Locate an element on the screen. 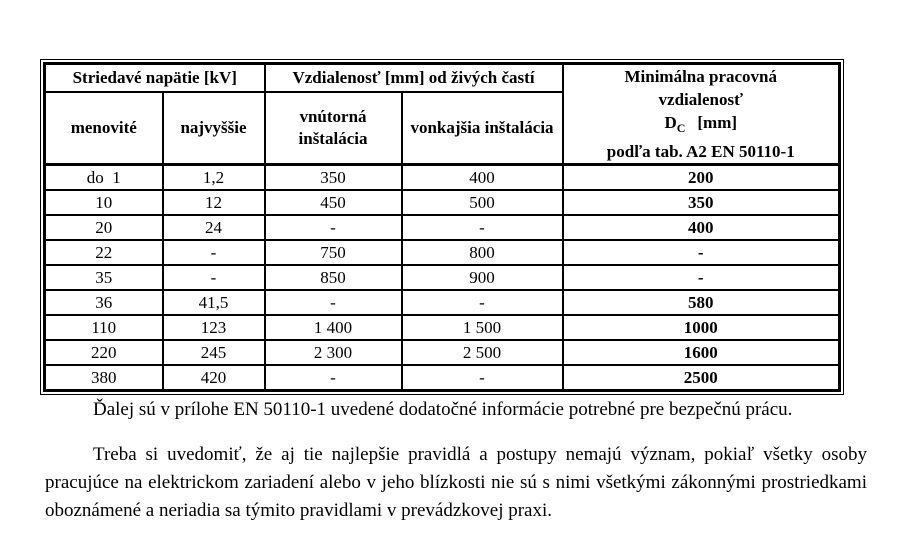 Image resolution: width=910 pixels, height=553 pixels. table-cell: 2 500 is located at coordinates (482, 352).